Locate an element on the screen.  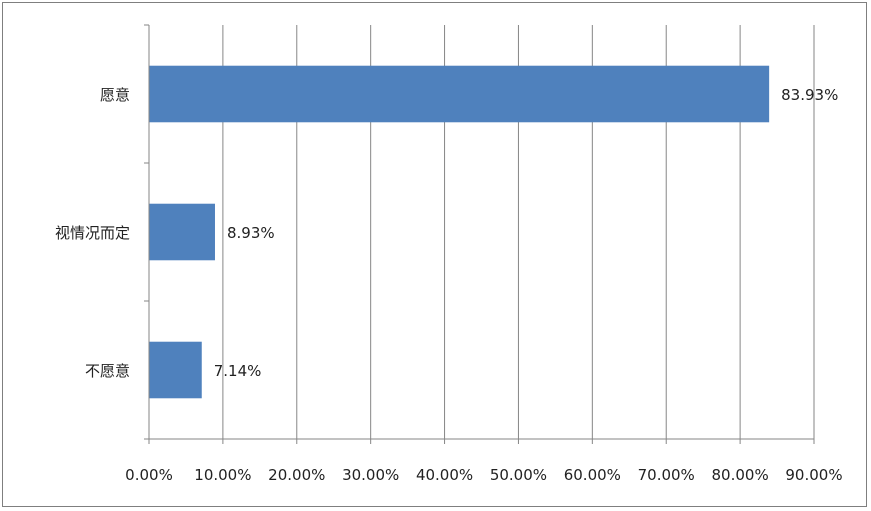
x-tick-label: 30.00% is located at coordinates (370, 475).